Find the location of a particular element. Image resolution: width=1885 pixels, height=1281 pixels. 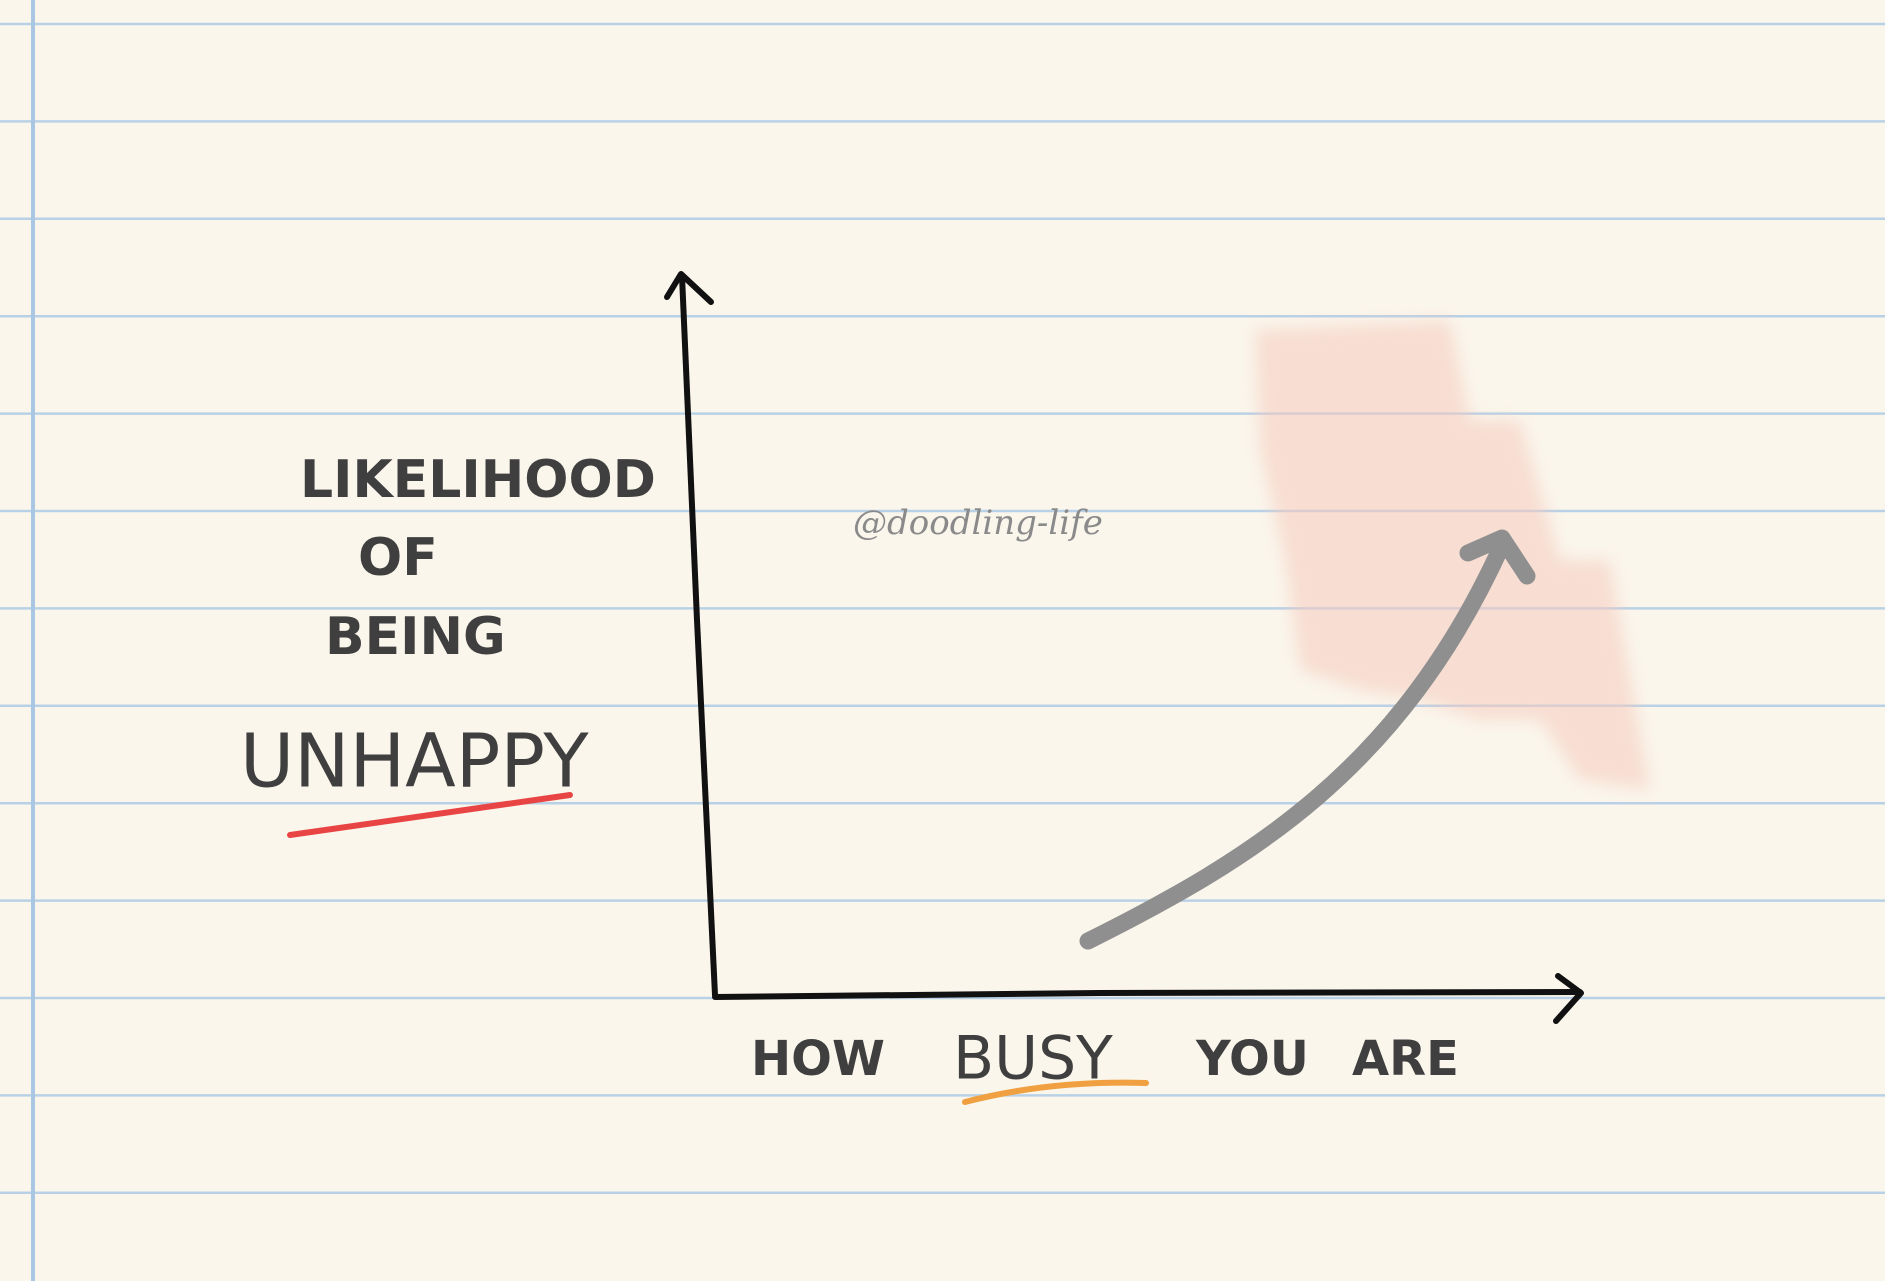

highlight-scribble is located at coordinates (1452, 555).